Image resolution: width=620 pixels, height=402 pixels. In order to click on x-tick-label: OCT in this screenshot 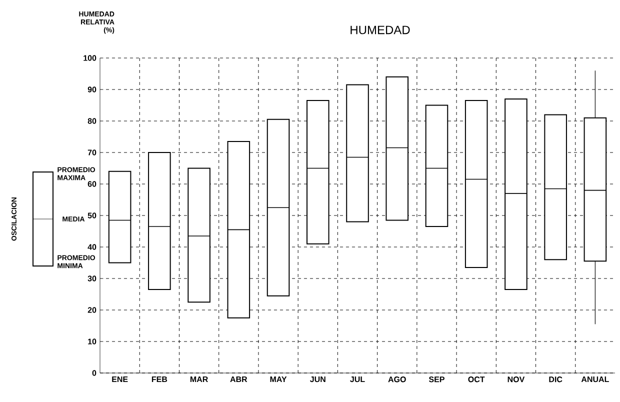, I will do `click(476, 379)`.